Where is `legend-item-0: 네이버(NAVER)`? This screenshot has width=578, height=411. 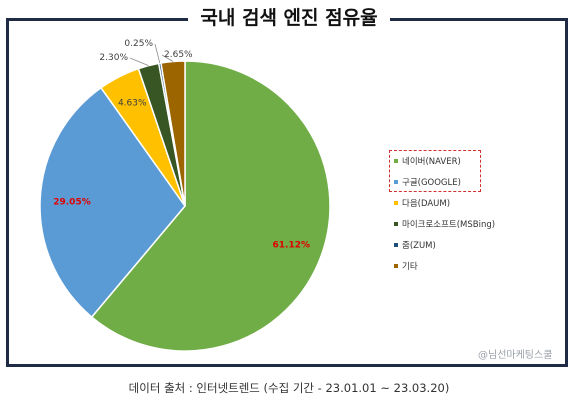
legend-item-0: 네이버(NAVER) is located at coordinates (478, 160).